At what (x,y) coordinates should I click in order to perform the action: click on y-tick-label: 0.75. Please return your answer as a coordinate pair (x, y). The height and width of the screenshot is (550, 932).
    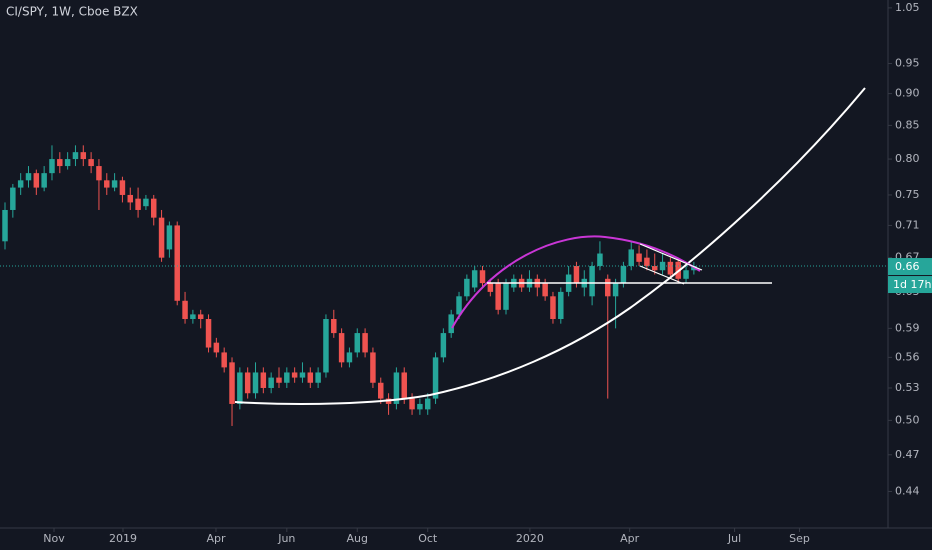
    Looking at the image, I should click on (907, 194).